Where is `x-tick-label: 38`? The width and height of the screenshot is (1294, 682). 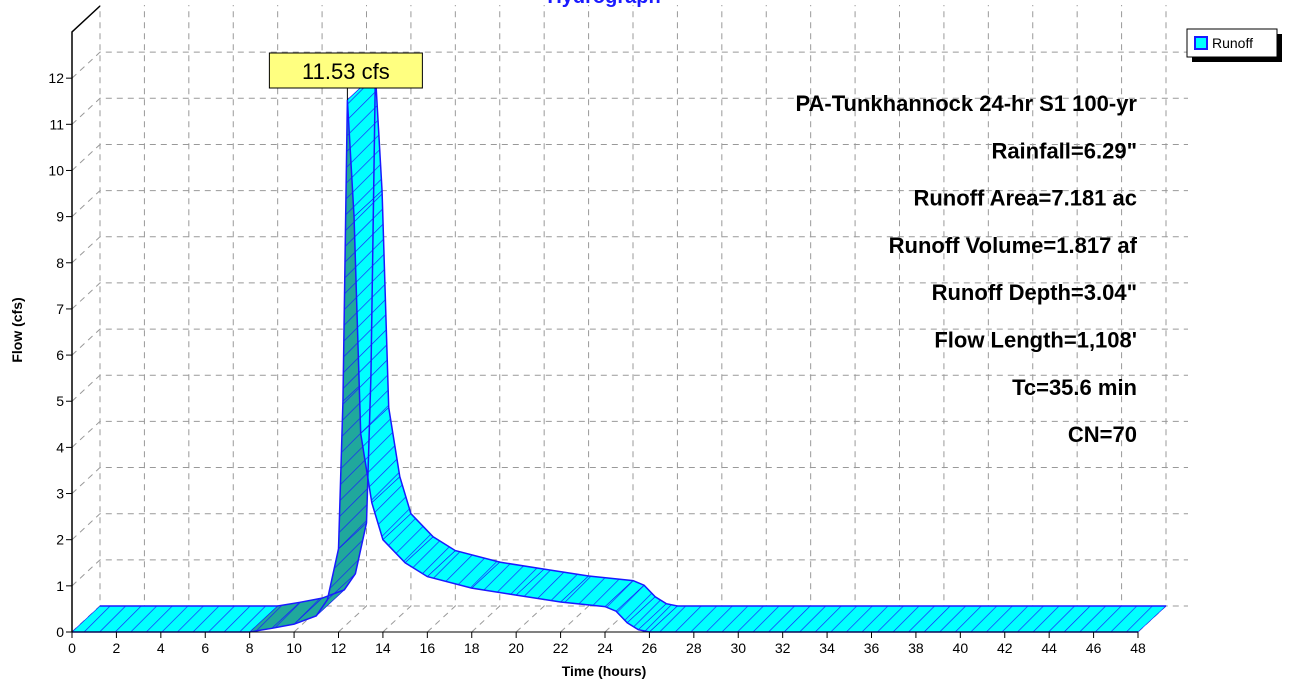 x-tick-label: 38 is located at coordinates (916, 648).